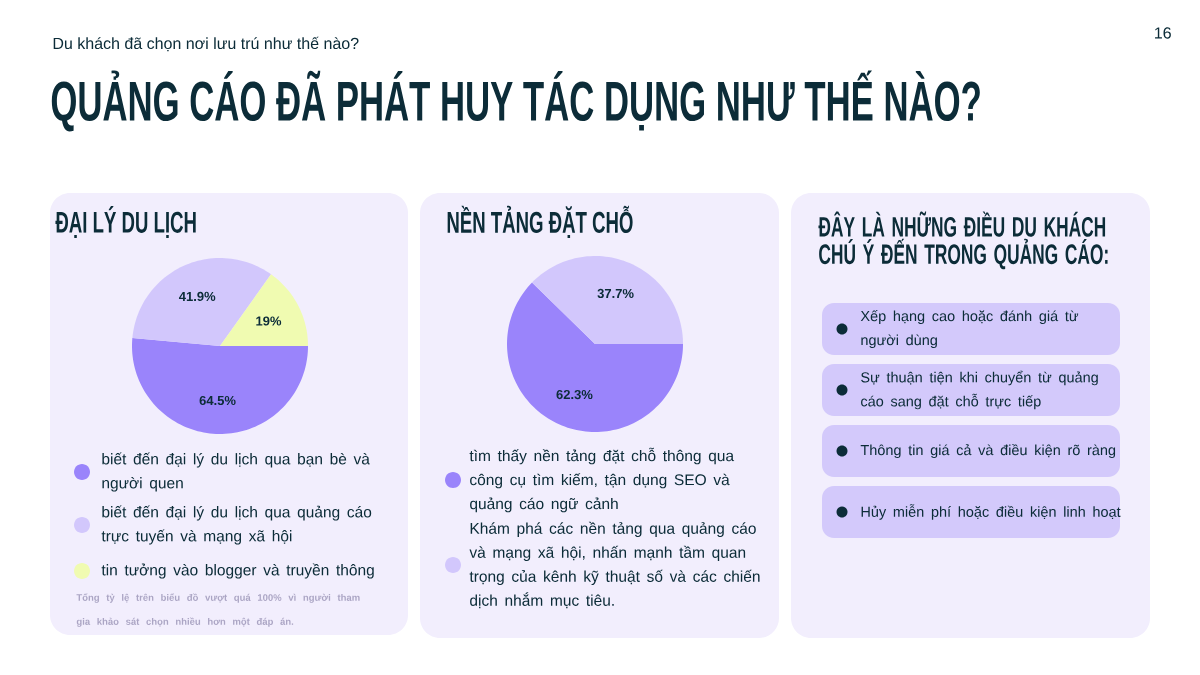 This screenshot has width=1200, height=675. Describe the element at coordinates (218, 610) in the screenshot. I see `text: Tổng tỷ lệ trên biểu đồ vượt quá 100% vì người tham gia khảo sát chọn nhiều hơn một đáp án.` at that location.